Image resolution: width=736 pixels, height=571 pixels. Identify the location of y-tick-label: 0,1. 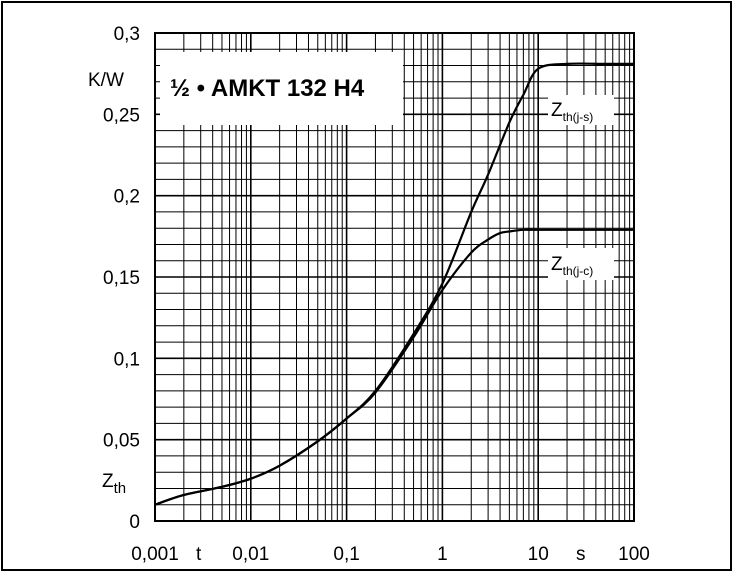
(127, 359).